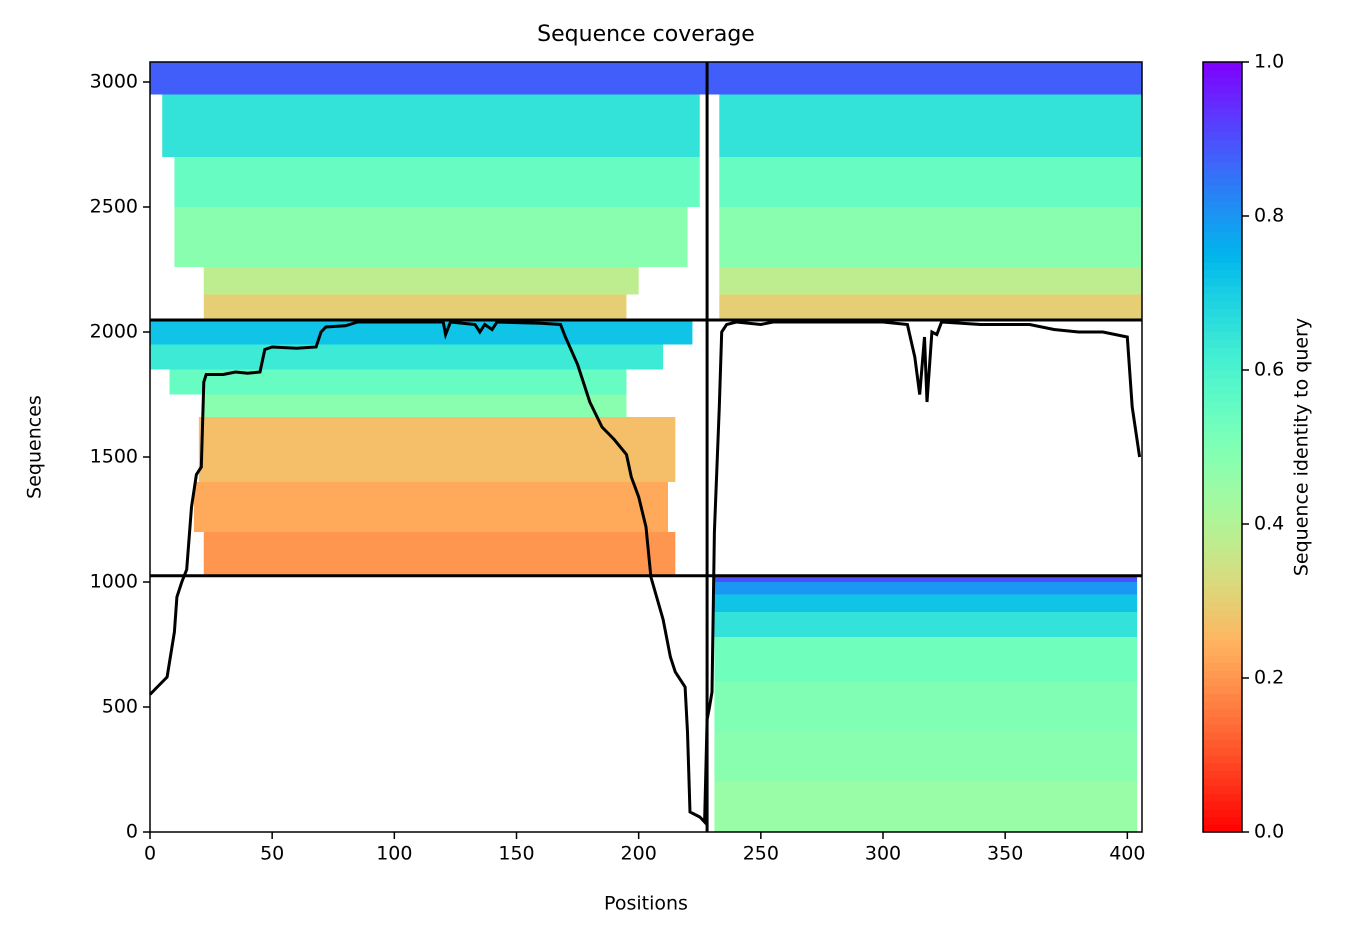 The width and height of the screenshot is (1364, 939). What do you see at coordinates (761, 854) in the screenshot?
I see `x-tick-label: 250` at bounding box center [761, 854].